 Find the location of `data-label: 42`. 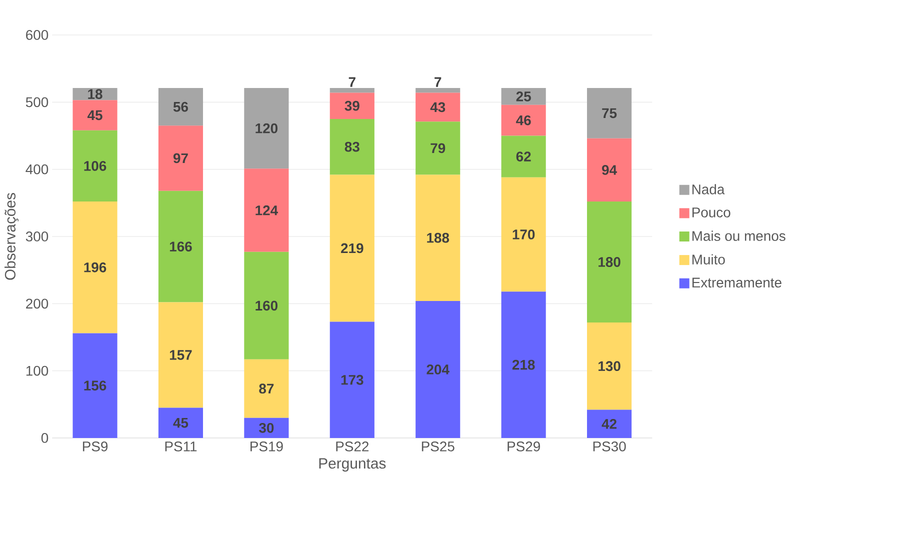

data-label: 42 is located at coordinates (609, 424).